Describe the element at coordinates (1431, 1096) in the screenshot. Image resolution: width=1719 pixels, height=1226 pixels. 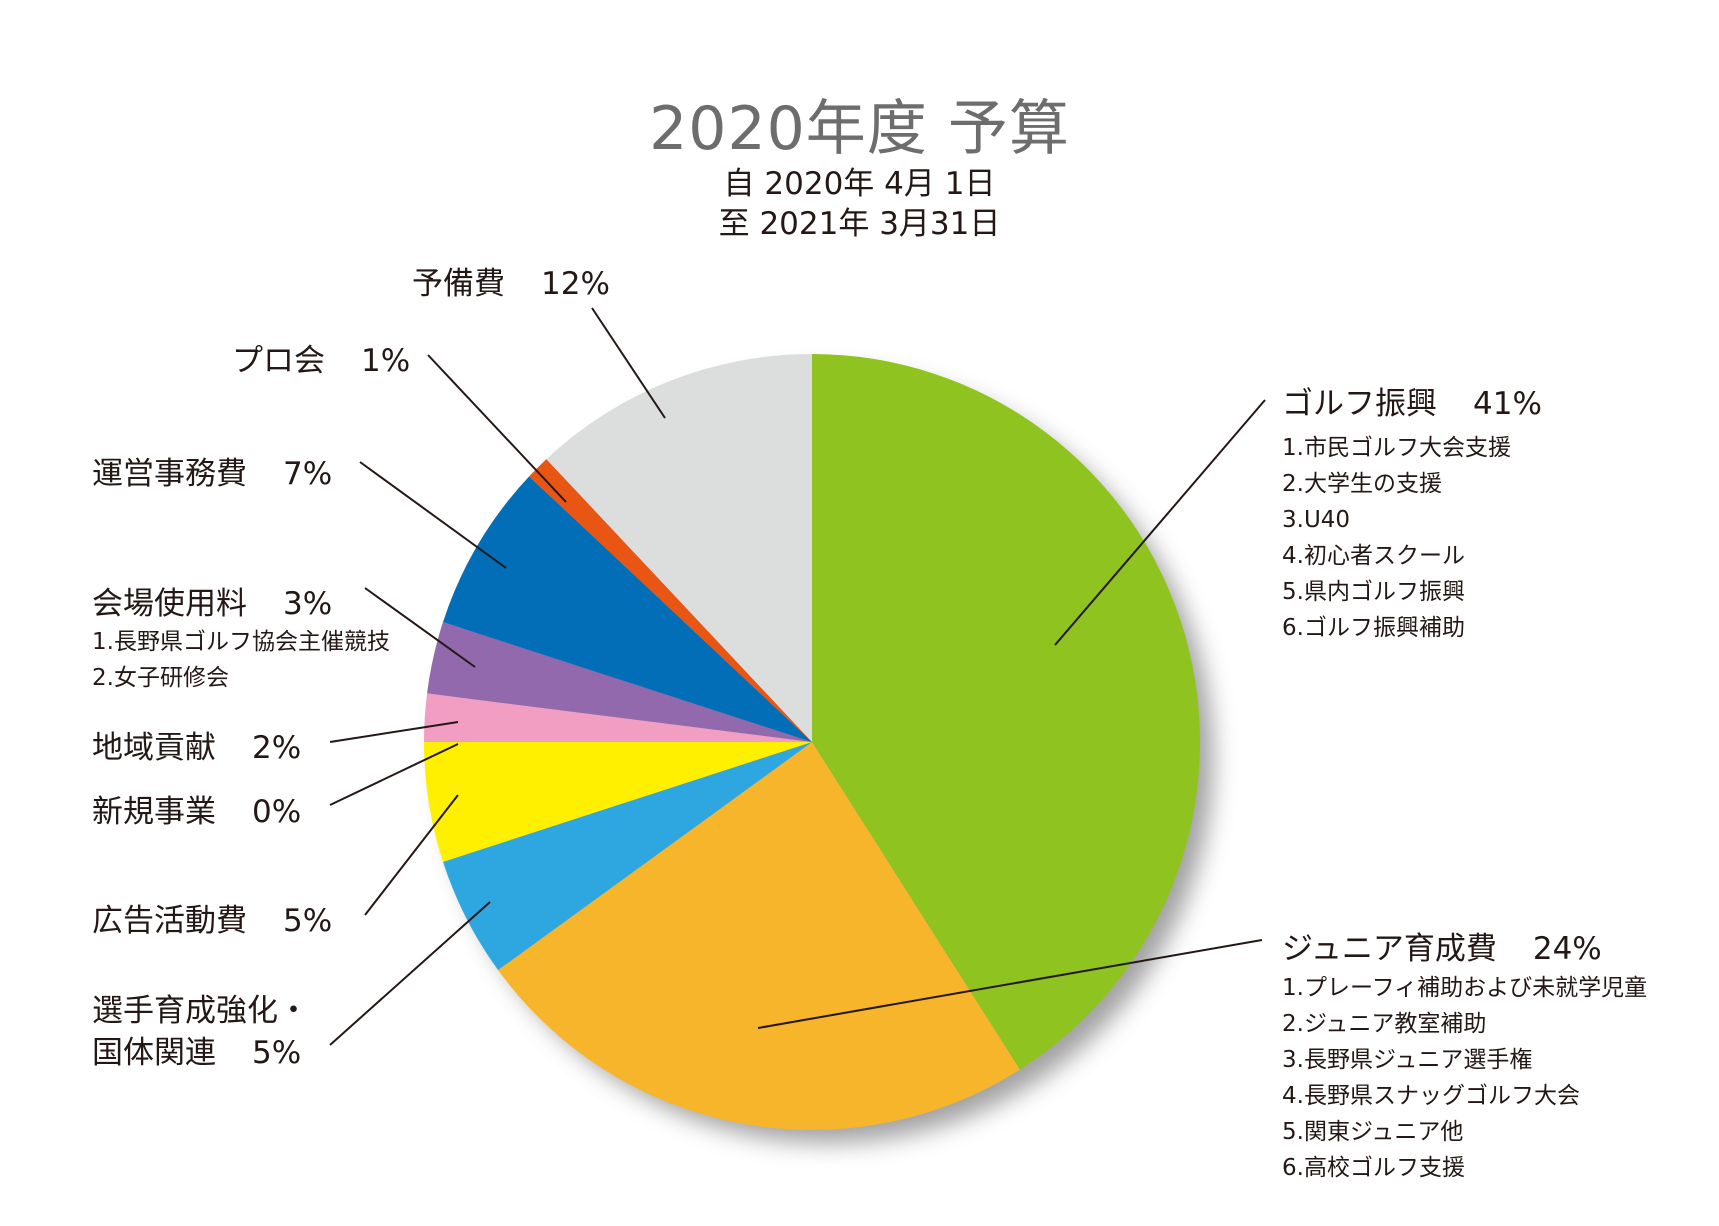
I see `list-item: 4.長野県スナッグゴルフ大会` at that location.